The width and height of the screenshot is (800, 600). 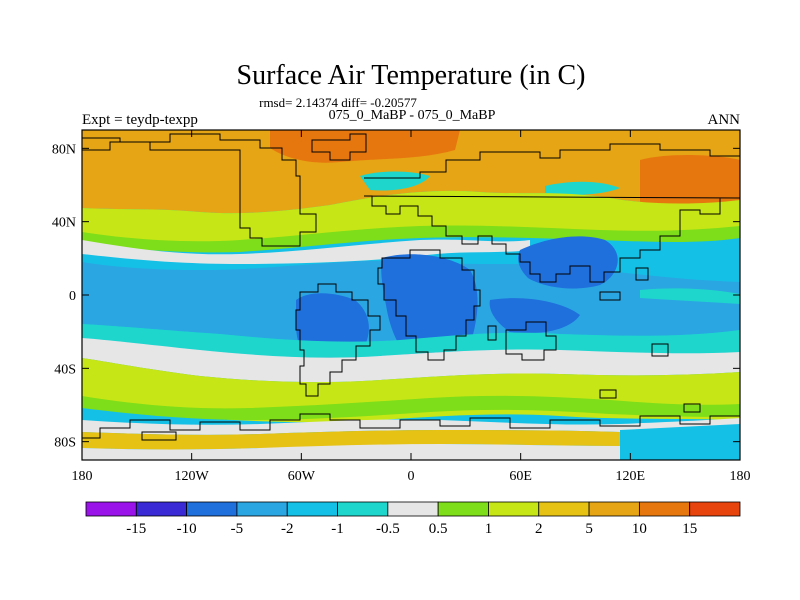 I want to click on experiment-label: Expt = teydp-texpp, so click(x=140, y=120).